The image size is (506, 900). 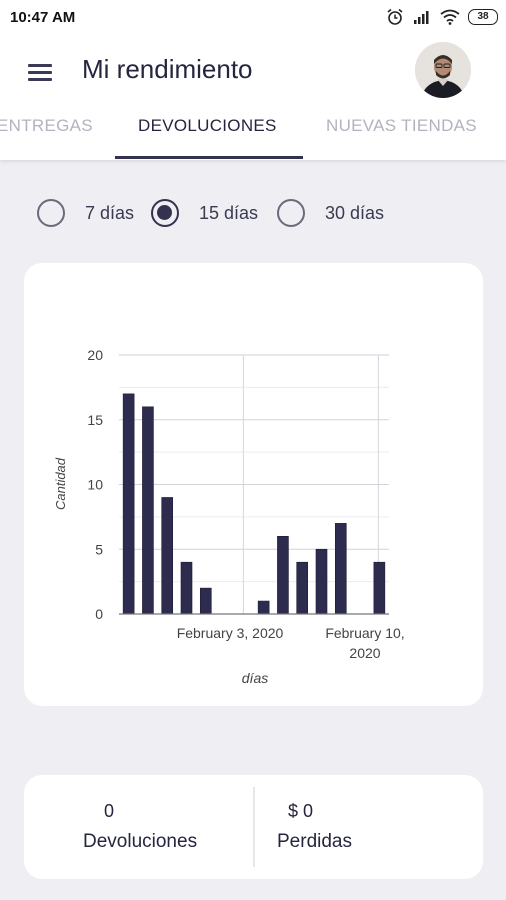 I want to click on alarm-icon, so click(x=395, y=17).